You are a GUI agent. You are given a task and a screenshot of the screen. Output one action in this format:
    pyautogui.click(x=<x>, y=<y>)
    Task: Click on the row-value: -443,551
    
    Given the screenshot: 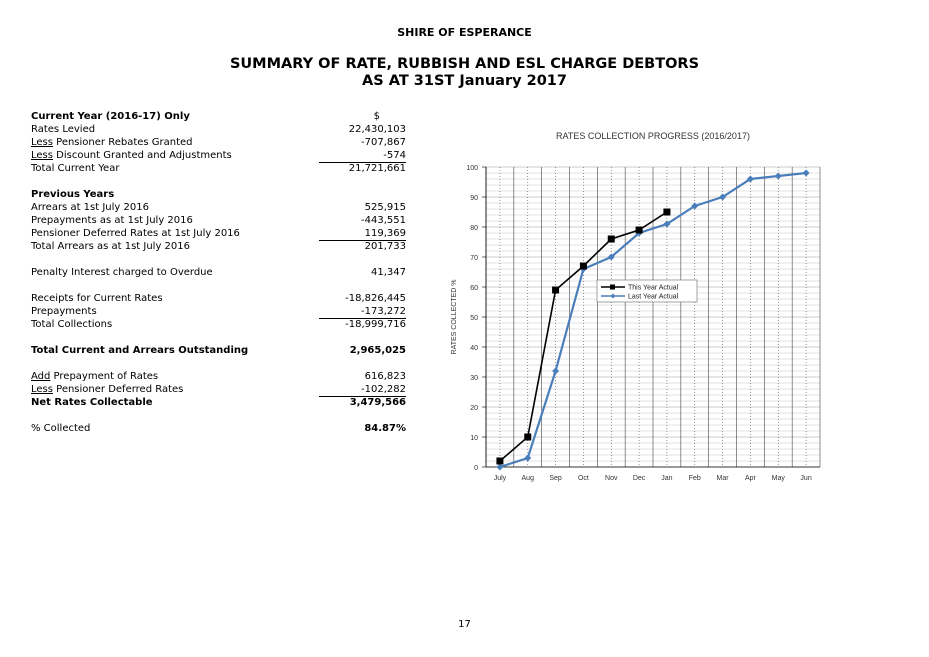 What is the action you would take?
    pyautogui.click(x=383, y=220)
    